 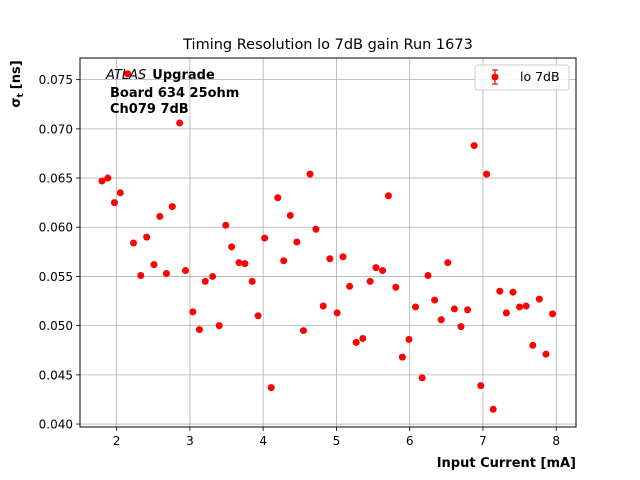 I want to click on y-tick-label: 0.045, so click(x=56, y=375).